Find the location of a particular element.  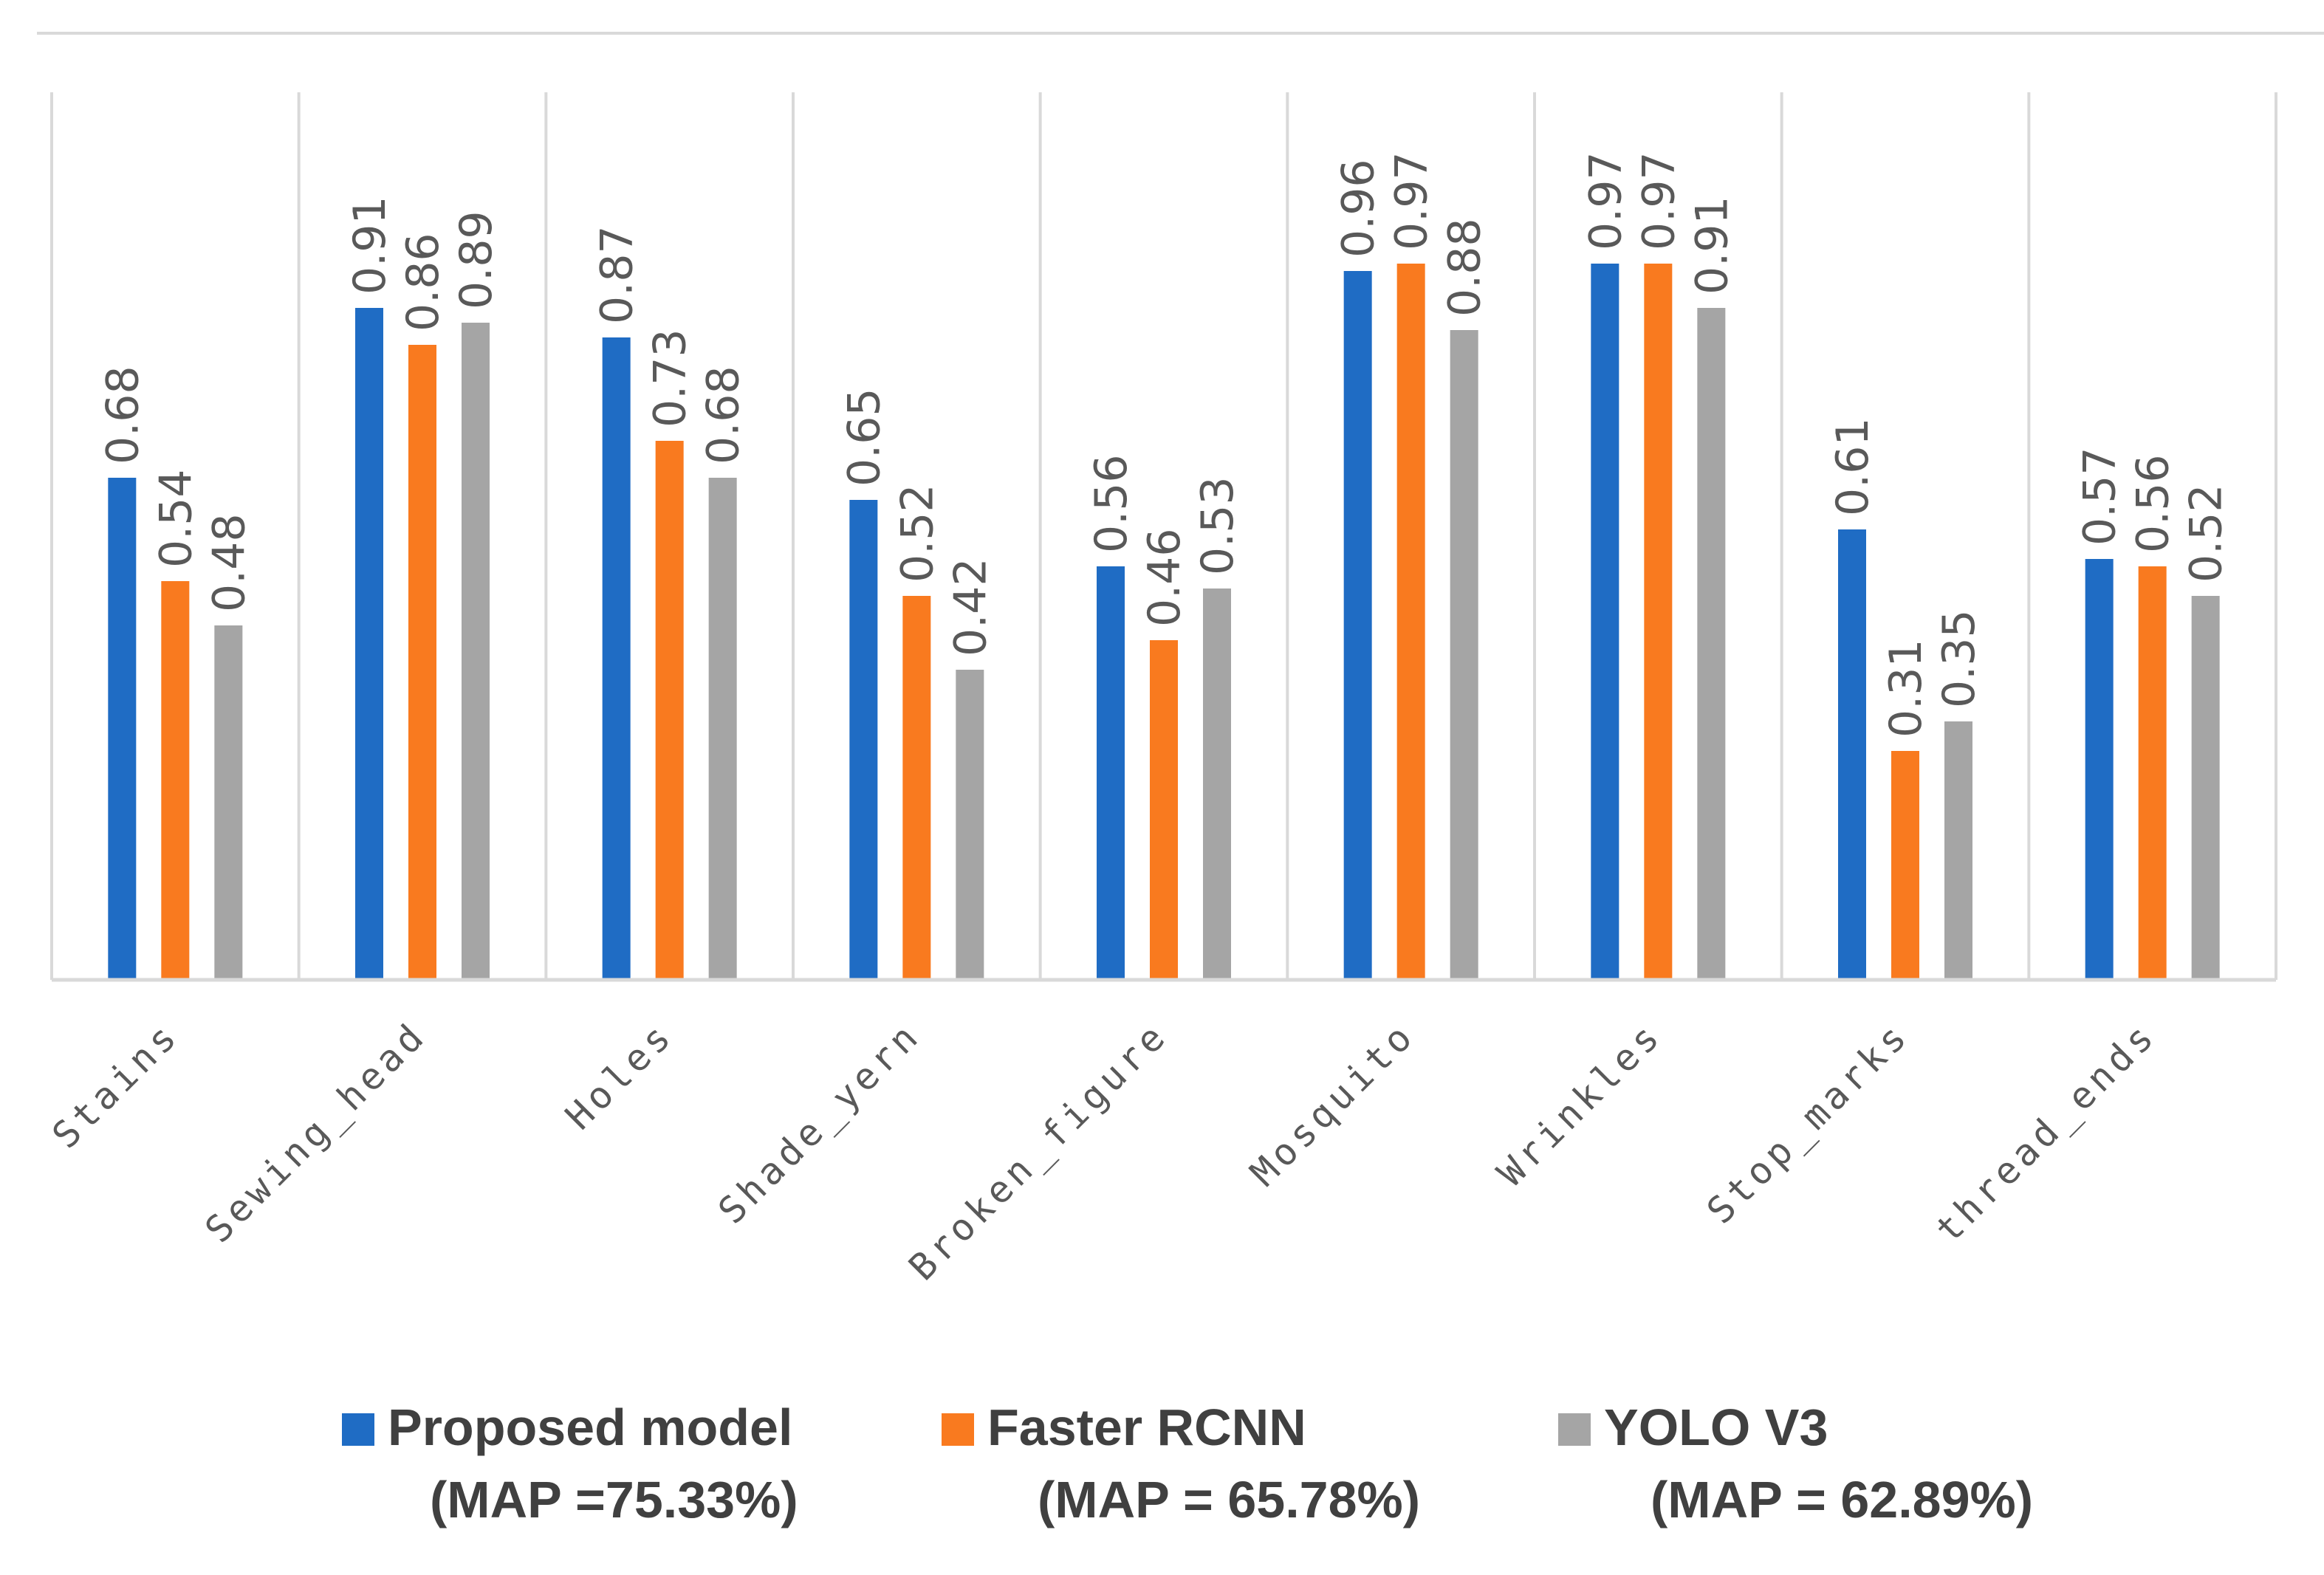

legend-map: (MAP = 65.78%) is located at coordinates (1229, 1499).